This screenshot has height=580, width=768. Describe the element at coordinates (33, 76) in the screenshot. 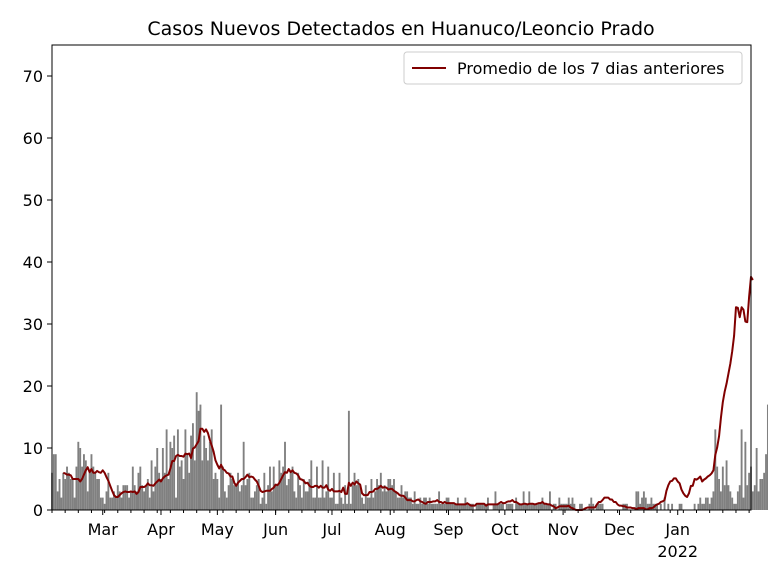

I see `y-tick-label: 70` at that location.